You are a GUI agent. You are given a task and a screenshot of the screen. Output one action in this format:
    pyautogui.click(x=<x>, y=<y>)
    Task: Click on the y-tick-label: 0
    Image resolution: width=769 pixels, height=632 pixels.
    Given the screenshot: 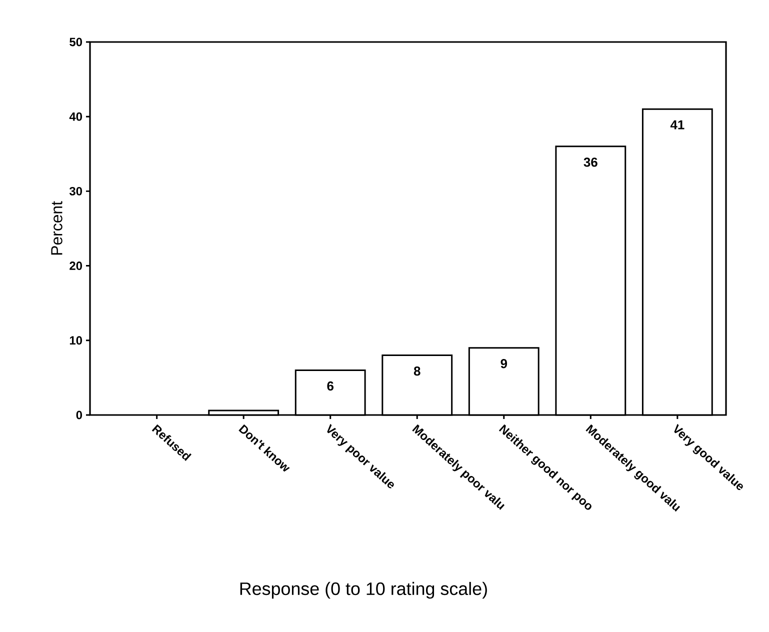 What is the action you would take?
    pyautogui.click(x=79, y=415)
    